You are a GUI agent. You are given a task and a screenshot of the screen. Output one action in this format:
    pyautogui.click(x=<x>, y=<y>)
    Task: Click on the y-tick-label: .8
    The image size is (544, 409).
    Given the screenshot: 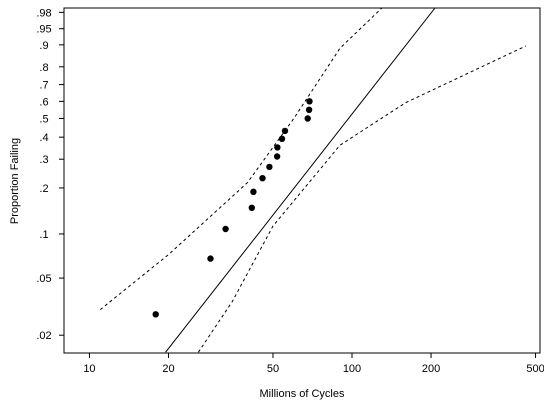 What is the action you would take?
    pyautogui.click(x=43, y=68)
    